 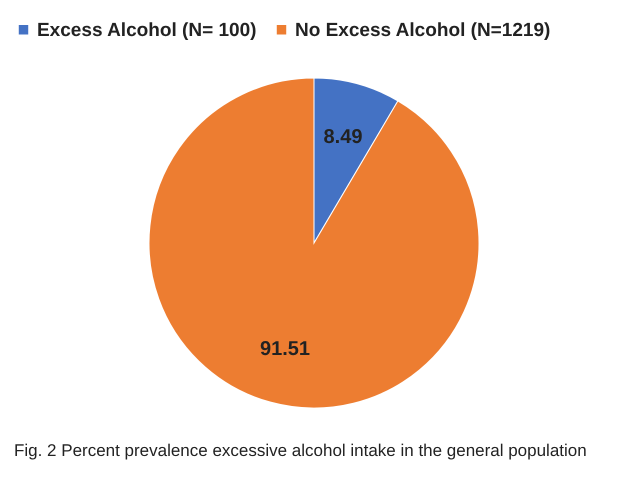 What do you see at coordinates (285, 349) in the screenshot?
I see `data-label: 91.51` at bounding box center [285, 349].